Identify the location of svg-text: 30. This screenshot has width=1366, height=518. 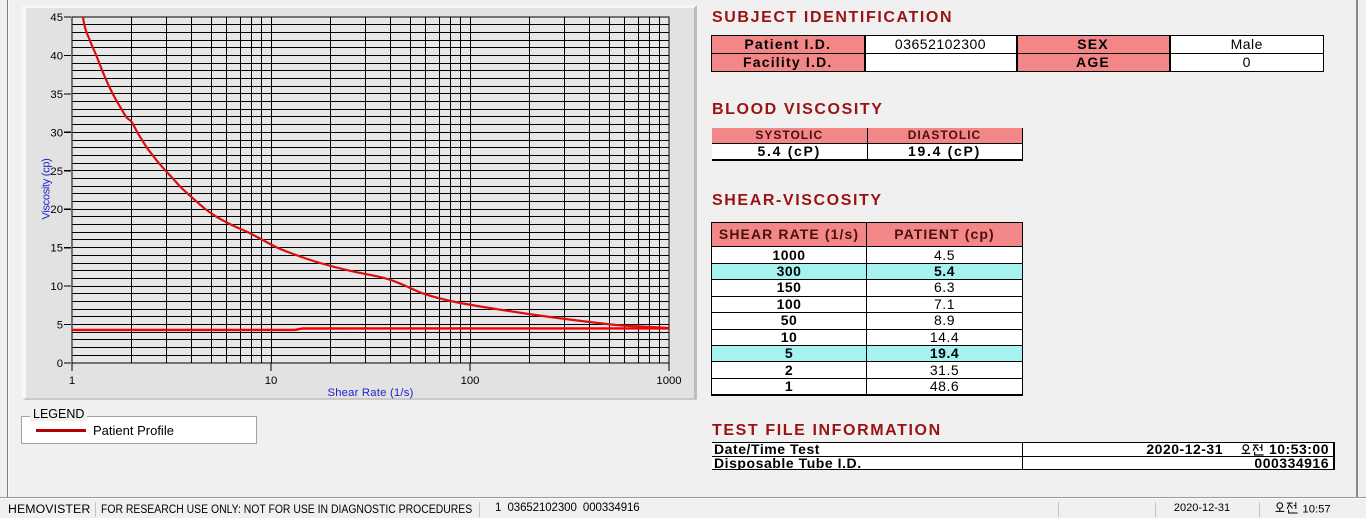
(56, 133).